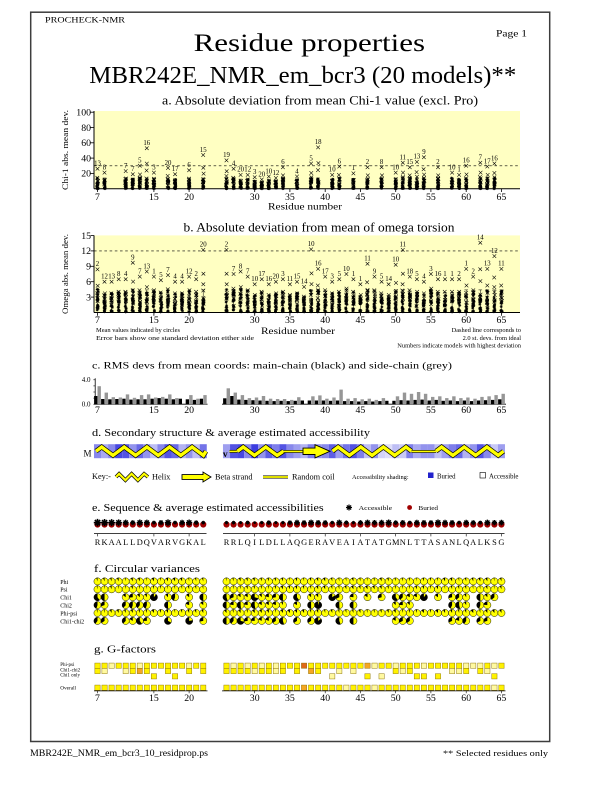 This screenshot has width=612, height=792. What do you see at coordinates (310, 42) in the screenshot?
I see `svg-text: Residue properties` at bounding box center [310, 42].